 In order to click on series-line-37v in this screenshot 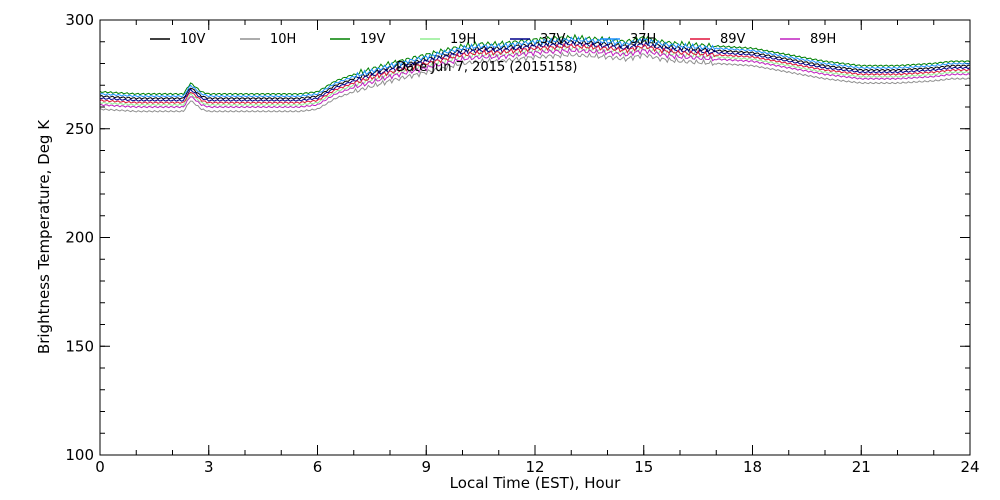, I will do `click(535, 71)`.